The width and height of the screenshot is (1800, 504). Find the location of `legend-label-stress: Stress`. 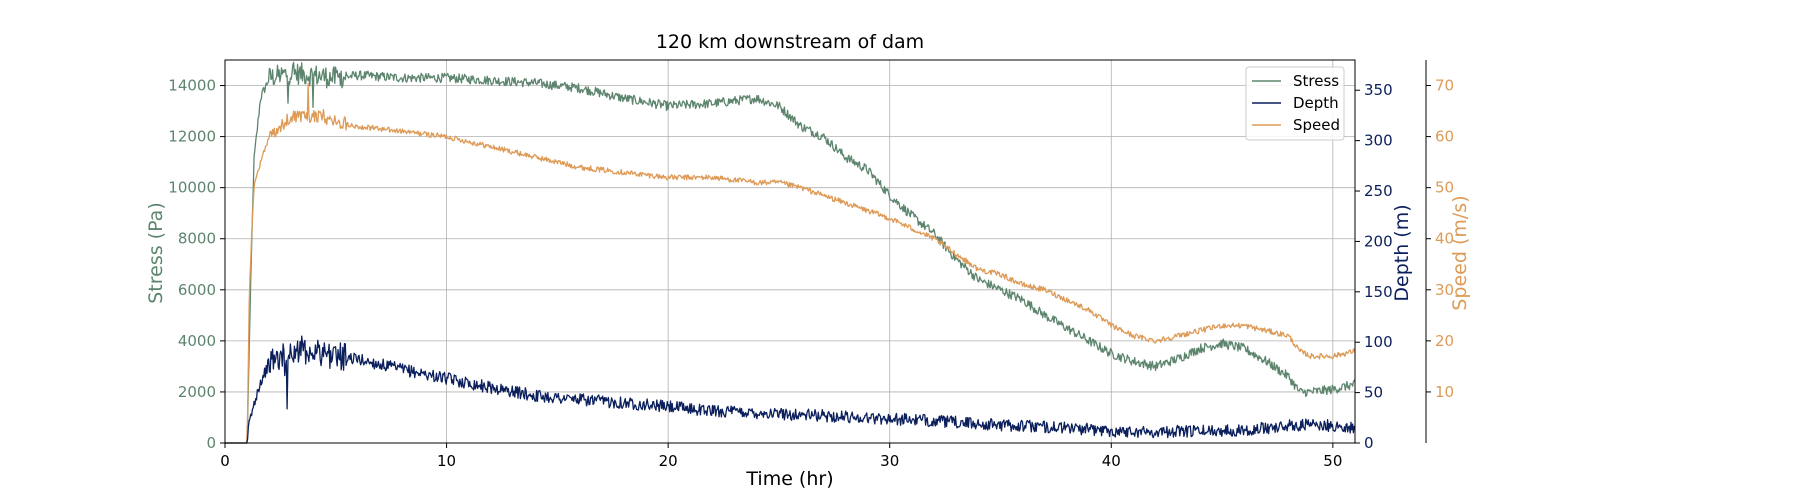

legend-label-stress: Stress is located at coordinates (1316, 81).